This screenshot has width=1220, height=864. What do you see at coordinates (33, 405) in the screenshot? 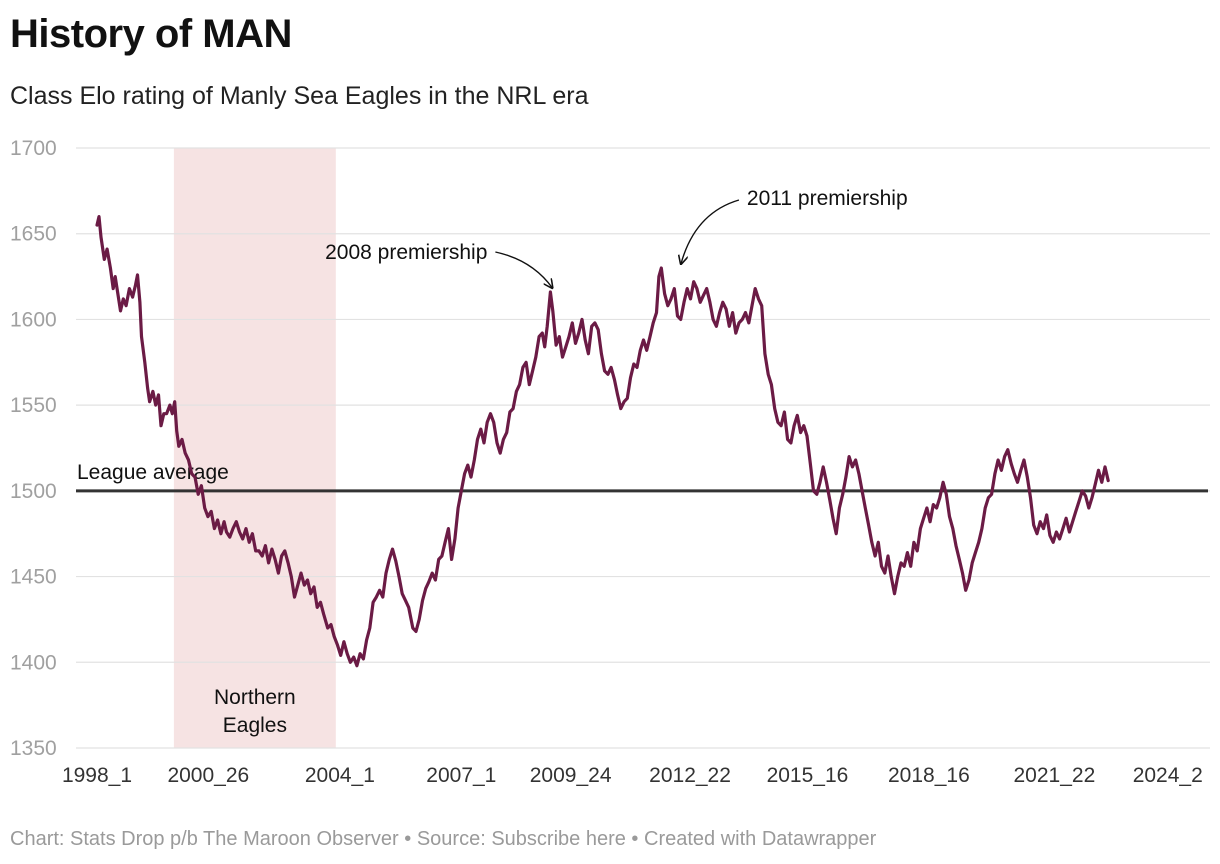
I see `y-tick-label: 1550` at bounding box center [33, 405].